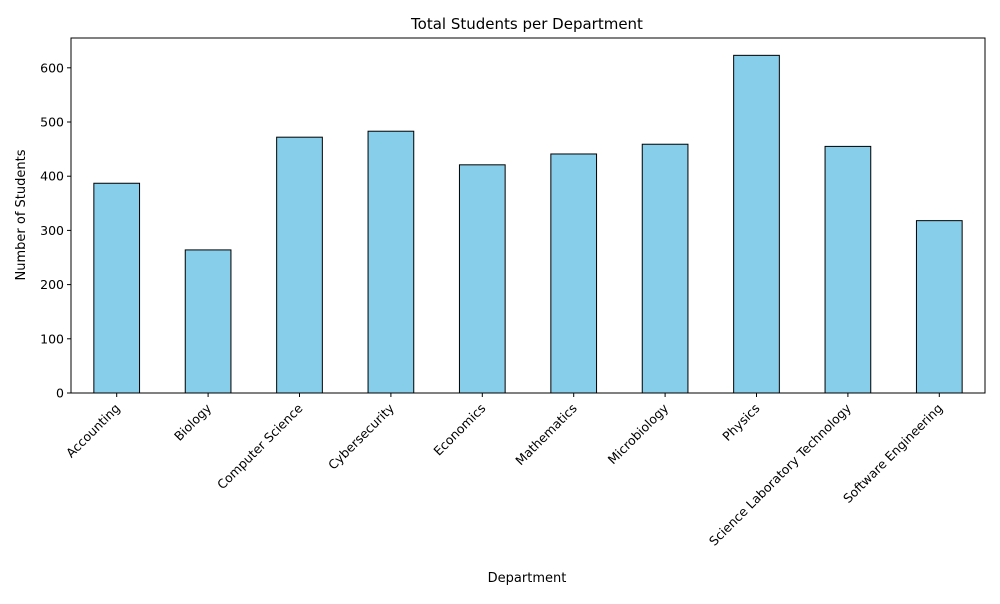 This screenshot has height=604, width=1000. What do you see at coordinates (848, 269) in the screenshot?
I see `bar-science-laboratory-technology` at bounding box center [848, 269].